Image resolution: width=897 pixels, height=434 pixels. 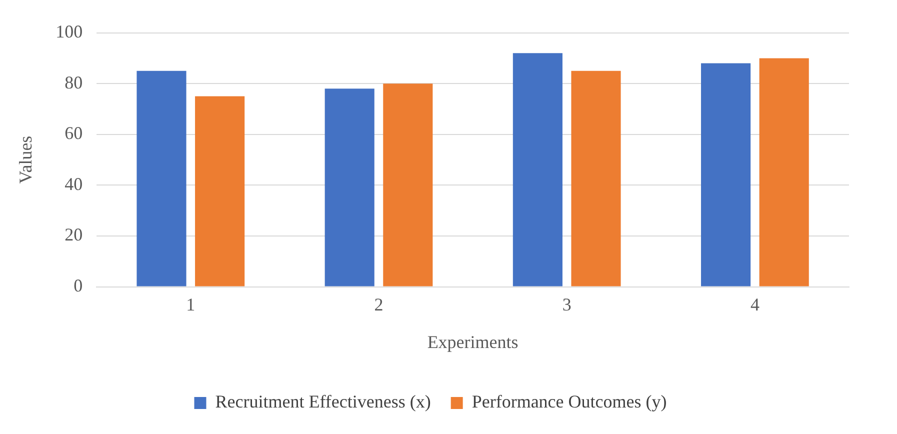 I want to click on x-tick-label: 3, so click(x=567, y=304).